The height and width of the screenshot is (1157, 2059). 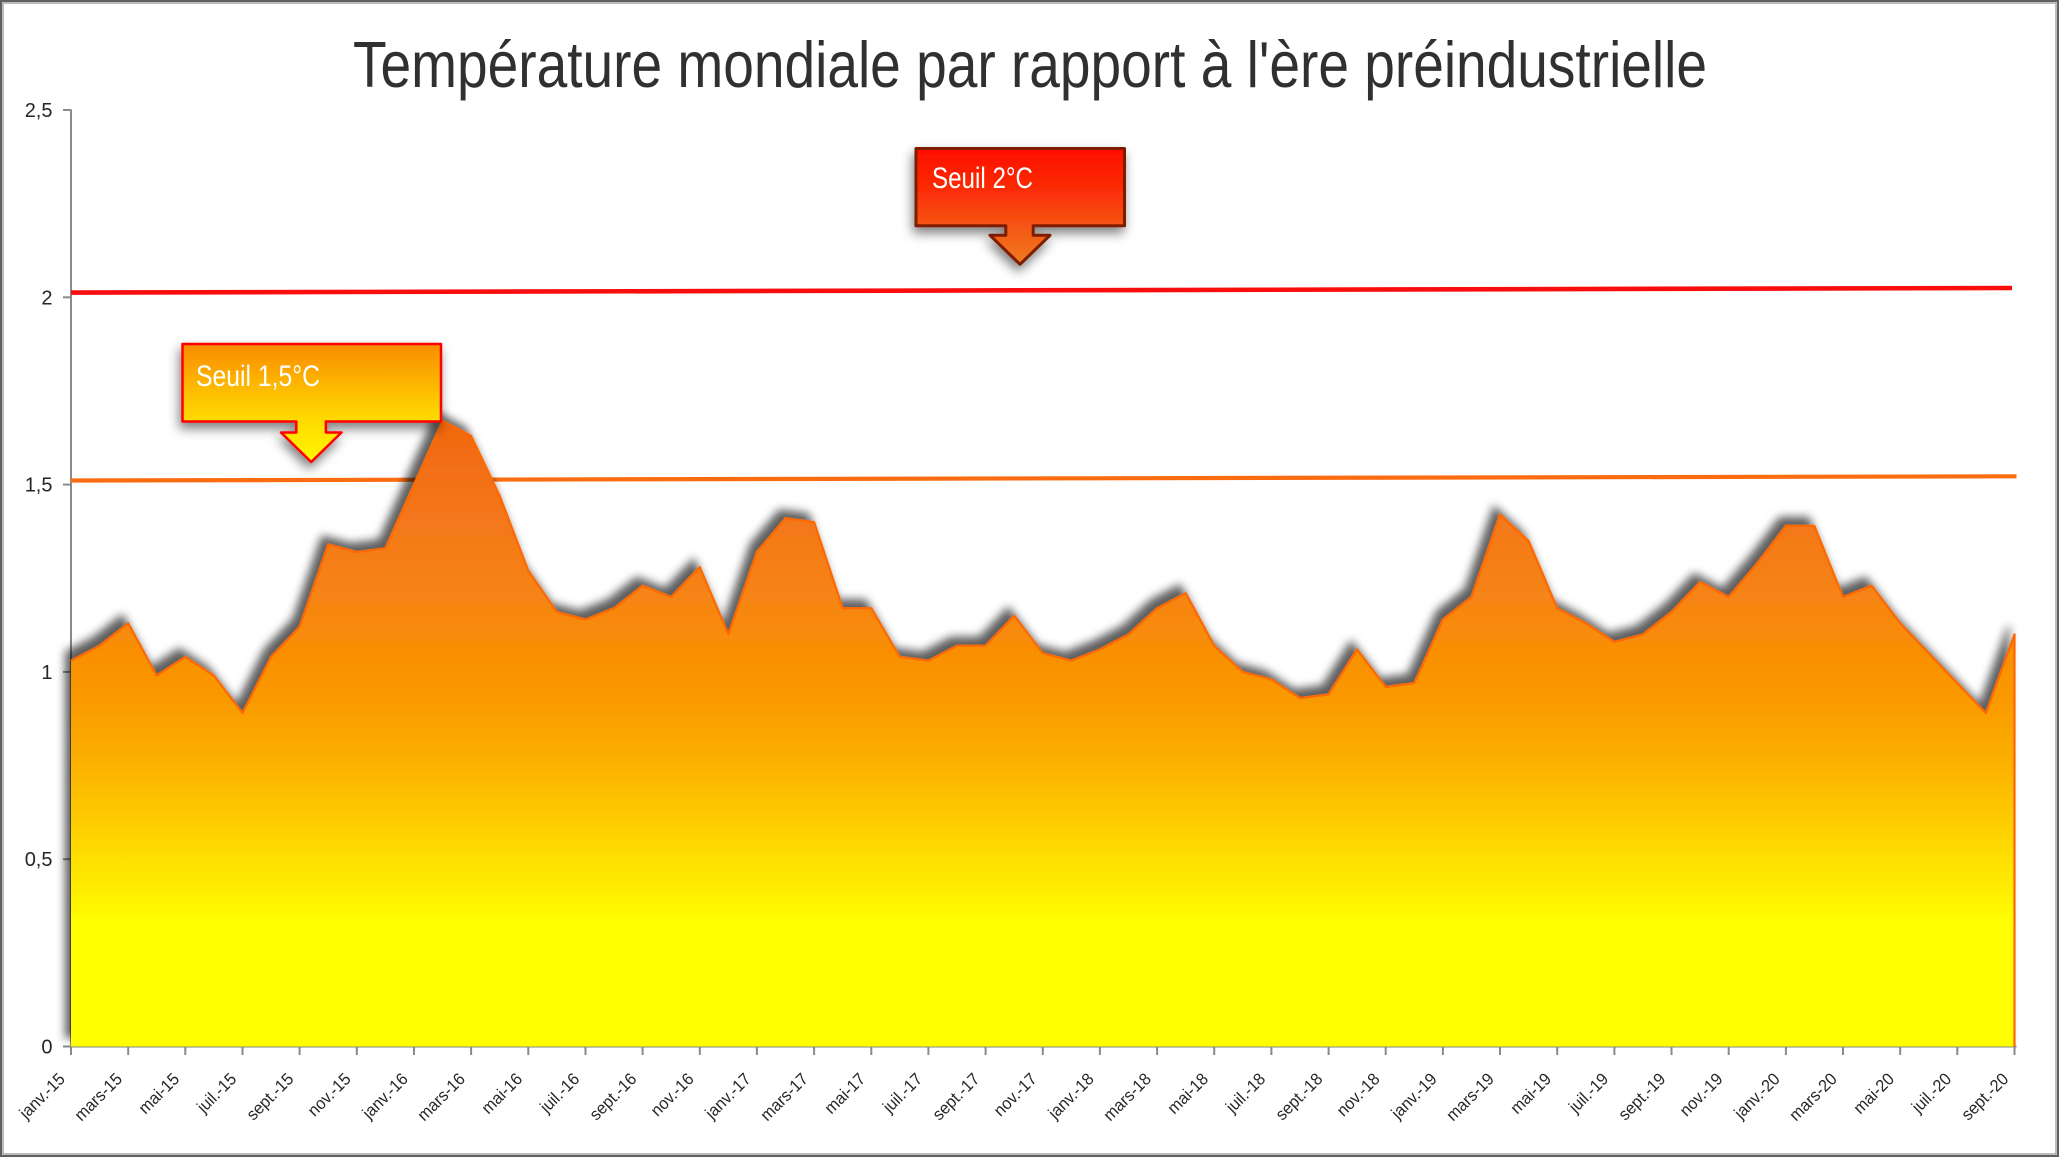 What do you see at coordinates (46, 1048) in the screenshot?
I see `svg-text: 0` at bounding box center [46, 1048].